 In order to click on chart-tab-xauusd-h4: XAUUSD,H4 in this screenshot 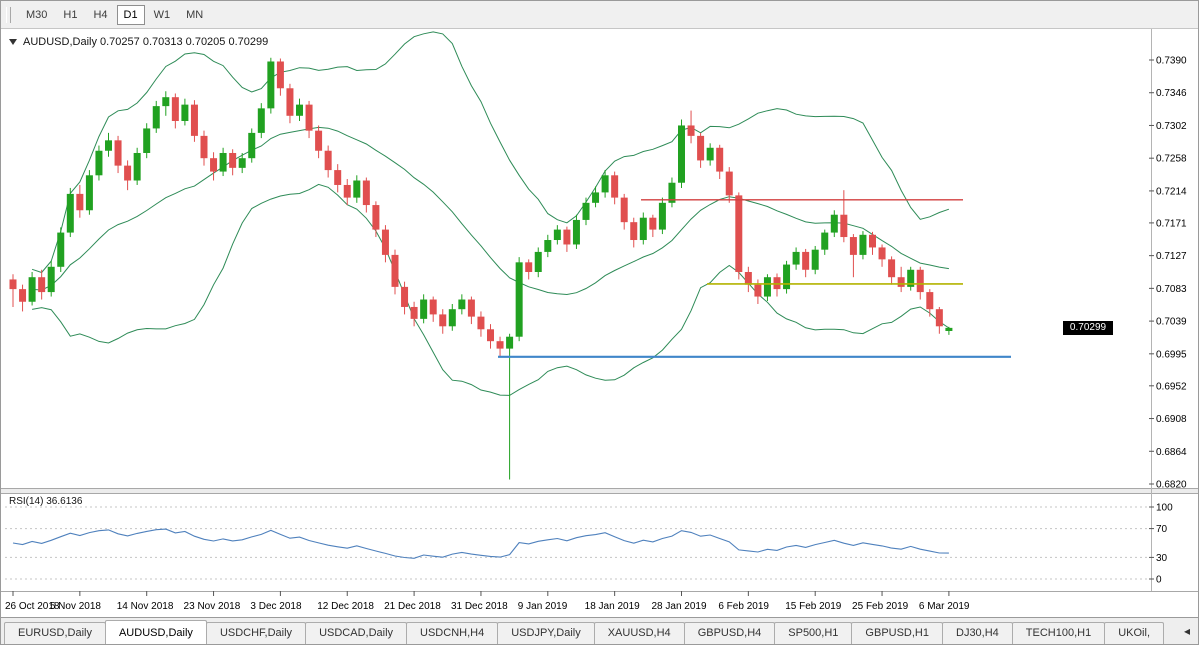, I will do `click(639, 633)`.